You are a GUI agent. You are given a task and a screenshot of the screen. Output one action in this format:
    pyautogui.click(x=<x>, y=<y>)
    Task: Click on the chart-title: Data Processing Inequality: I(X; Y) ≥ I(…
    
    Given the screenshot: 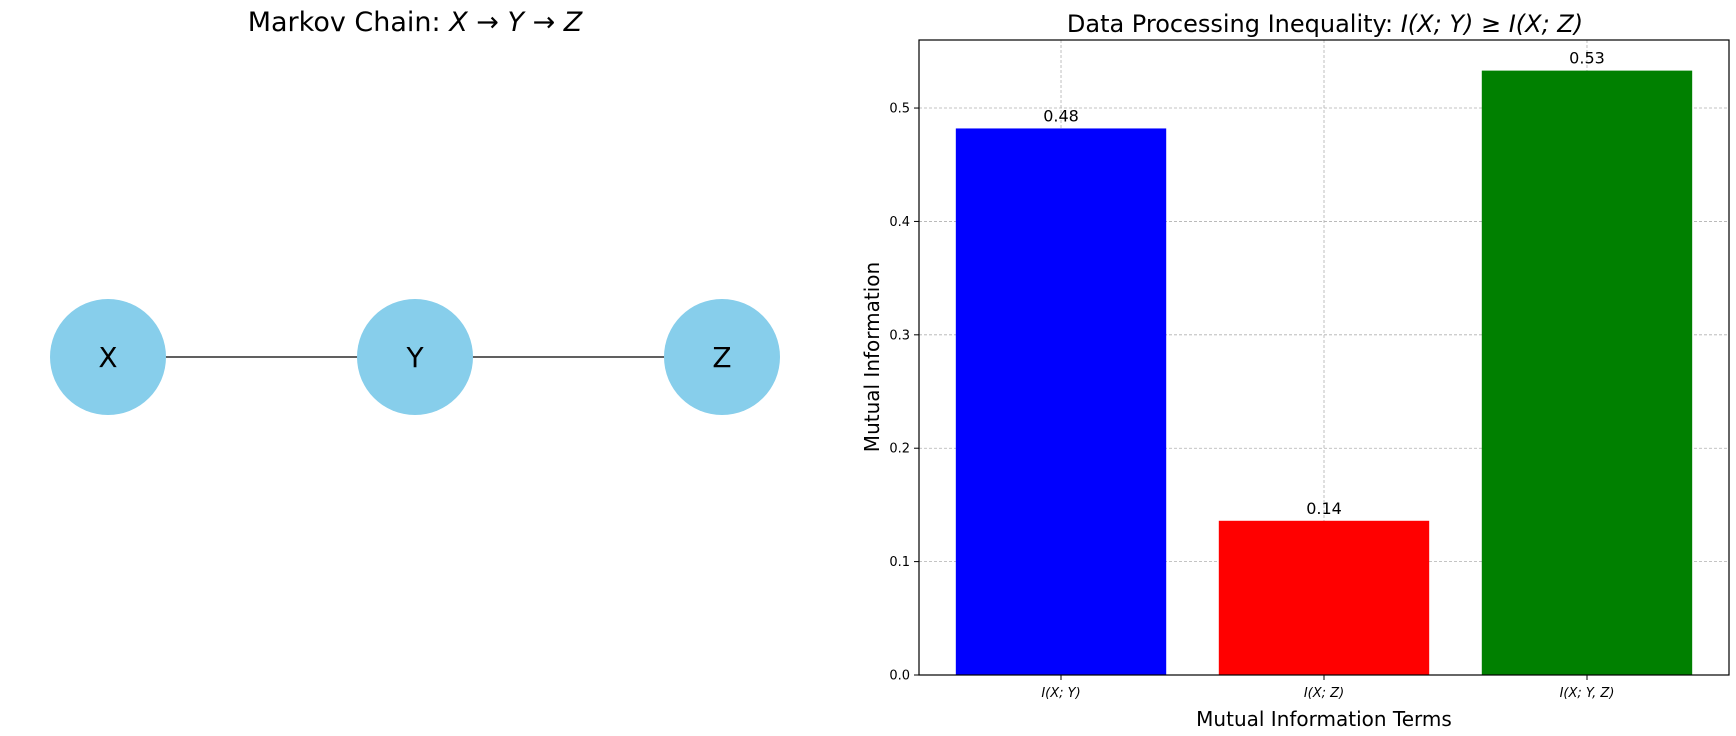 What is the action you would take?
    pyautogui.click(x=1325, y=24)
    